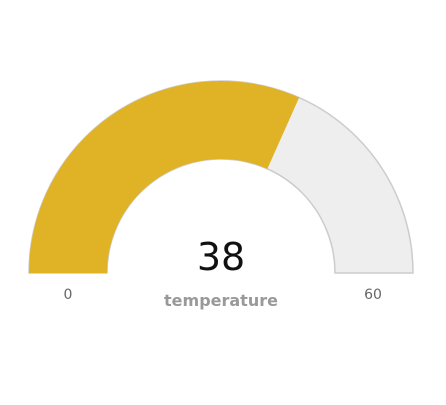  Describe the element at coordinates (373, 295) in the screenshot. I see `gauge-max-label: 60` at that location.